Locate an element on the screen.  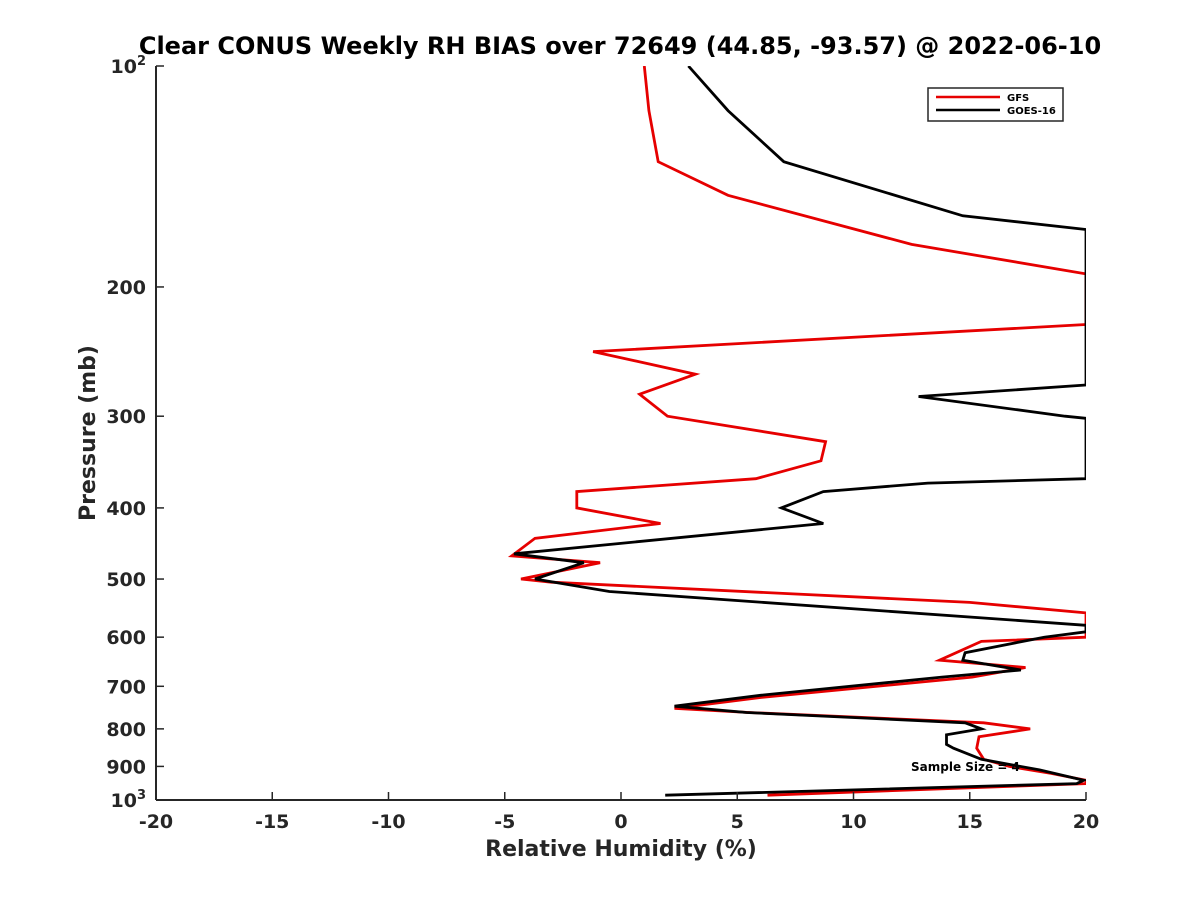
y-tick-label: 500 is located at coordinates (126, 580).